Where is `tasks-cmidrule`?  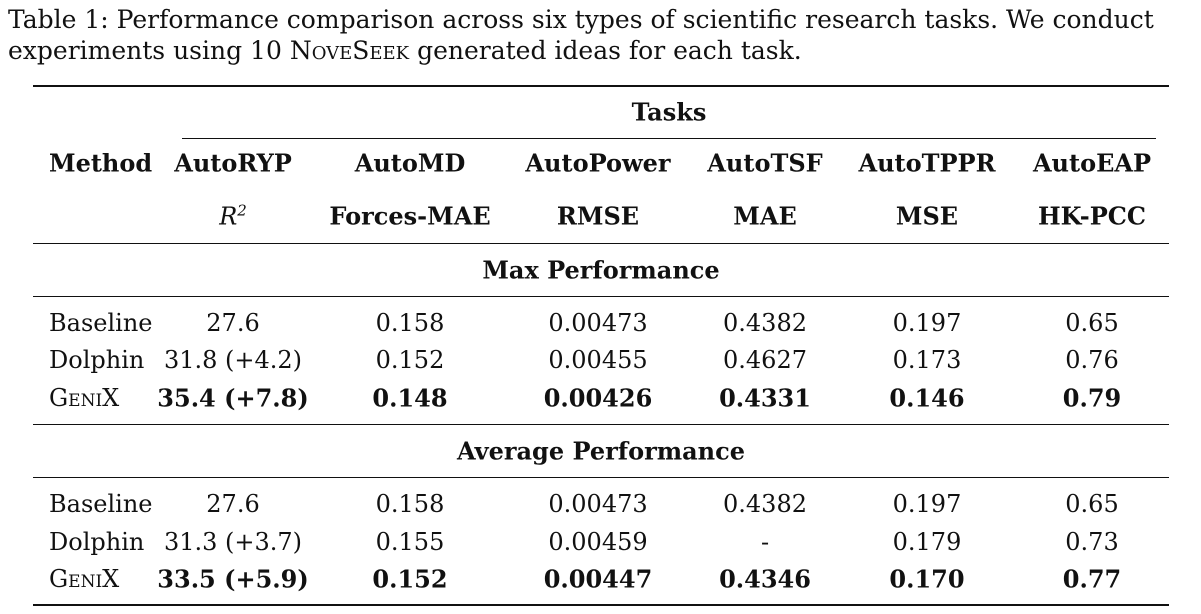 tasks-cmidrule is located at coordinates (669, 138).